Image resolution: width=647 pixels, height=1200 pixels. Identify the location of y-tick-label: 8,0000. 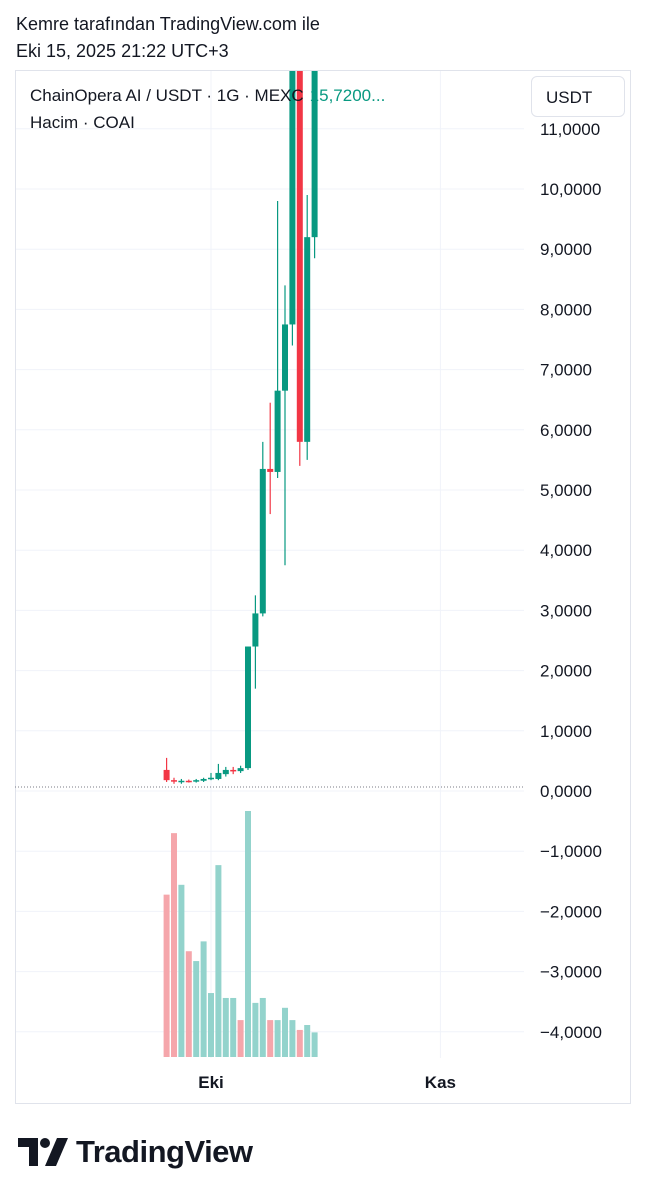
(566, 309).